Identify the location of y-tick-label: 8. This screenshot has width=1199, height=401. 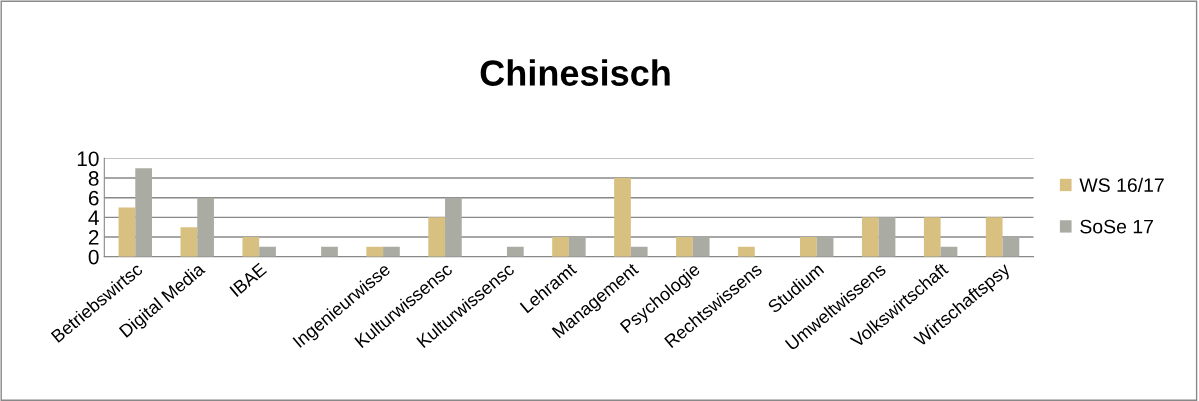
(93, 178).